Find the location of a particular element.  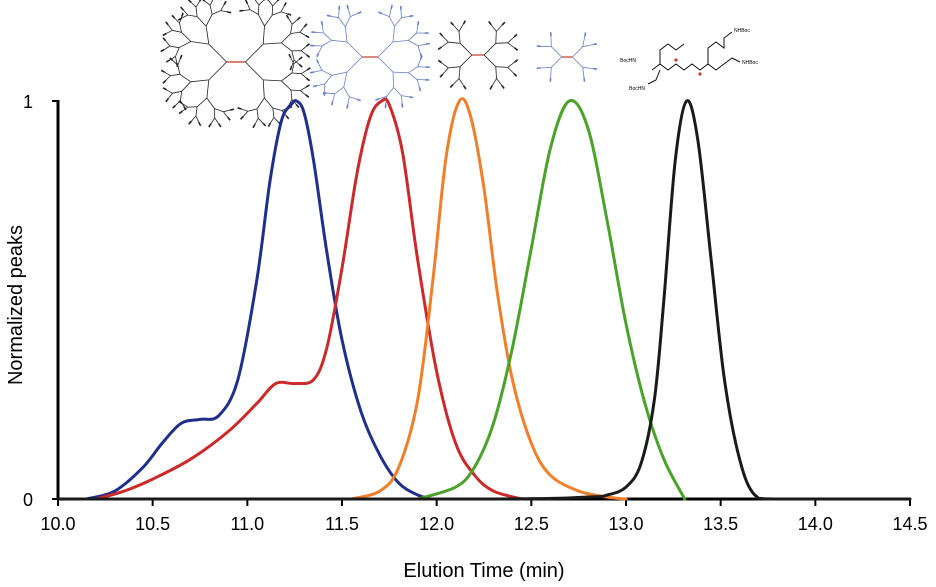

y-tick-label: 0 is located at coordinates (28, 500).